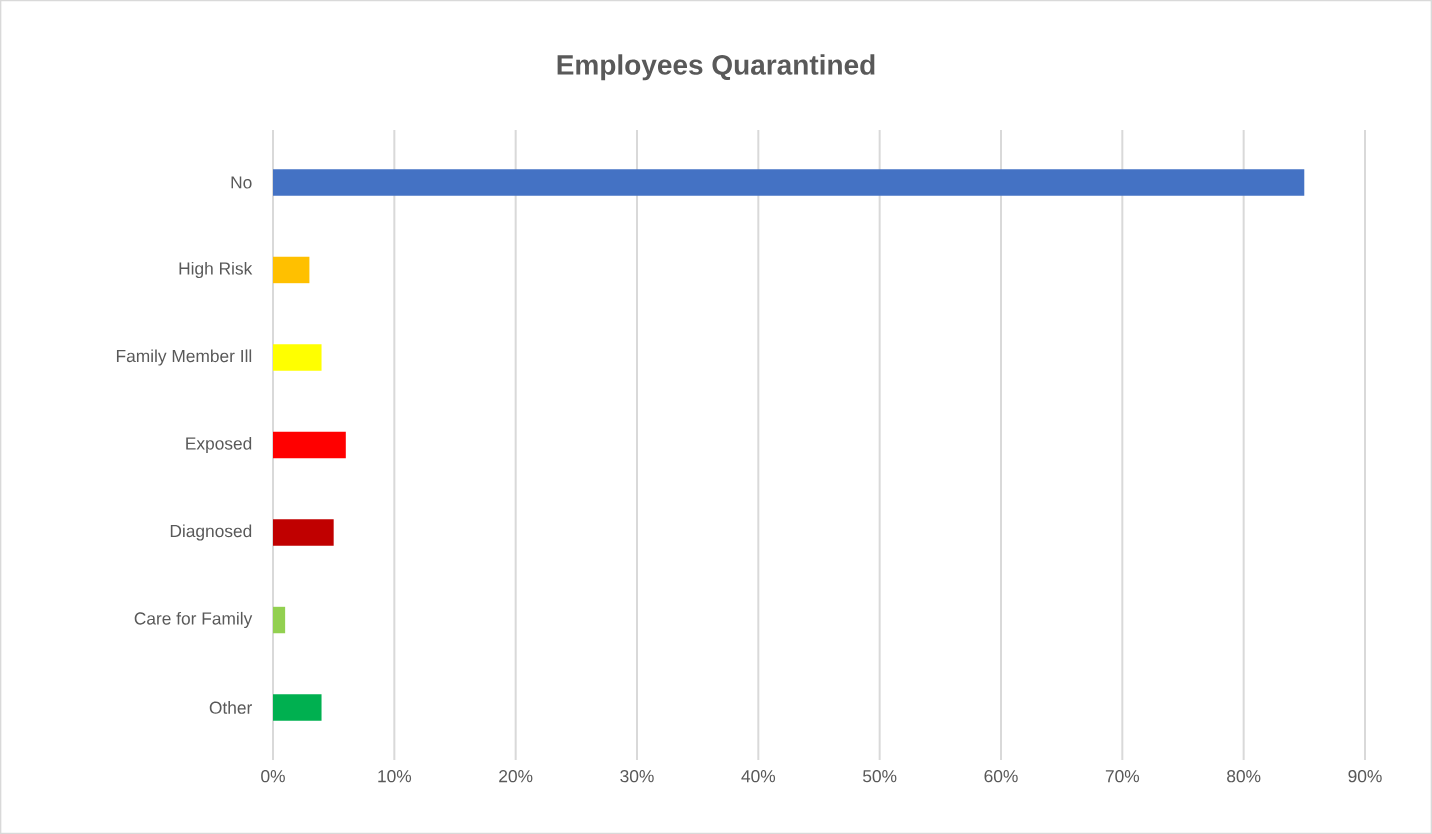 The height and width of the screenshot is (834, 1432). I want to click on x-tick-label: 20%, so click(516, 776).